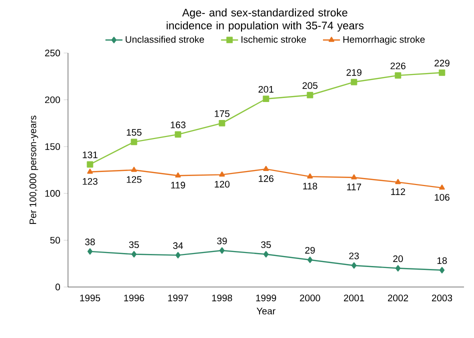 This screenshot has width=474, height=338. I want to click on data-label: 39, so click(222, 241).